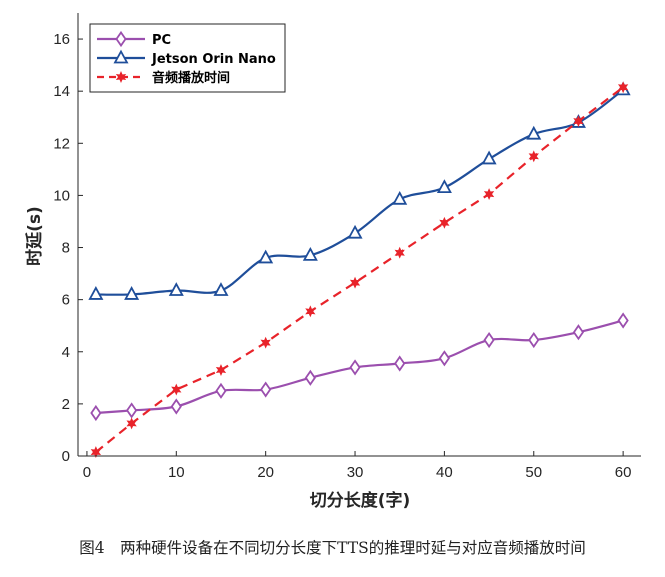 Image resolution: width=665 pixels, height=577 pixels. What do you see at coordinates (87, 472) in the screenshot?
I see `x-tick-label: 0` at bounding box center [87, 472].